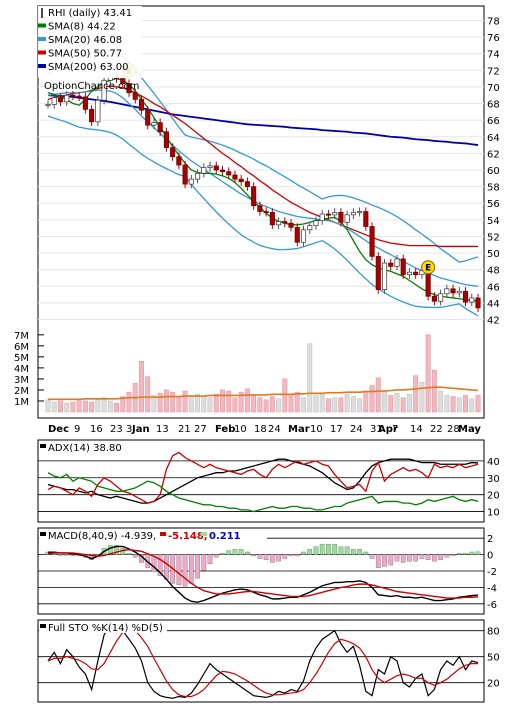  What do you see at coordinates (492, 588) in the screenshot?
I see `panel-tick-label: -4` at bounding box center [492, 588].